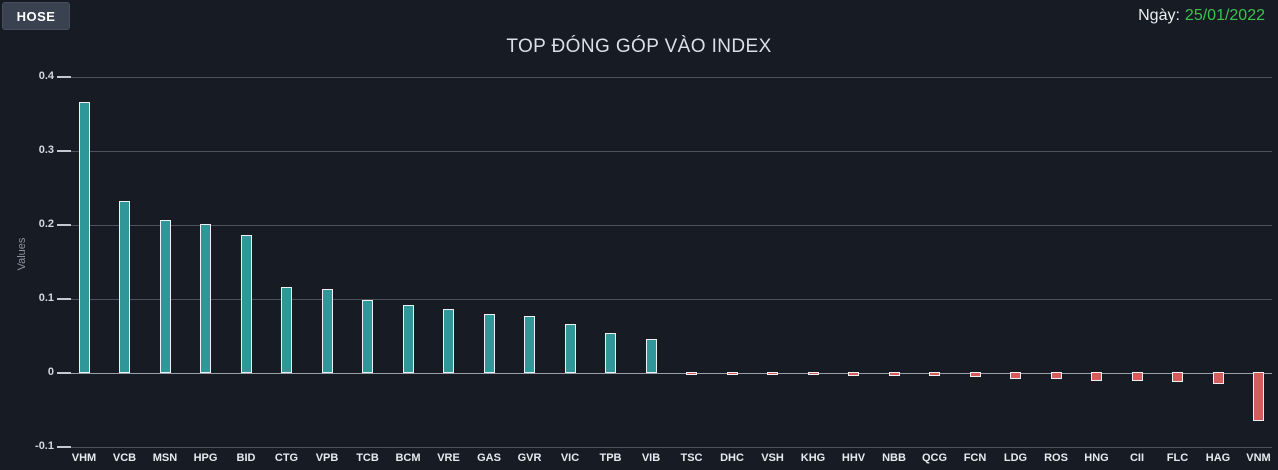 The height and width of the screenshot is (470, 1278). What do you see at coordinates (124, 458) in the screenshot?
I see `x-tick-label-vcb: VCB` at bounding box center [124, 458].